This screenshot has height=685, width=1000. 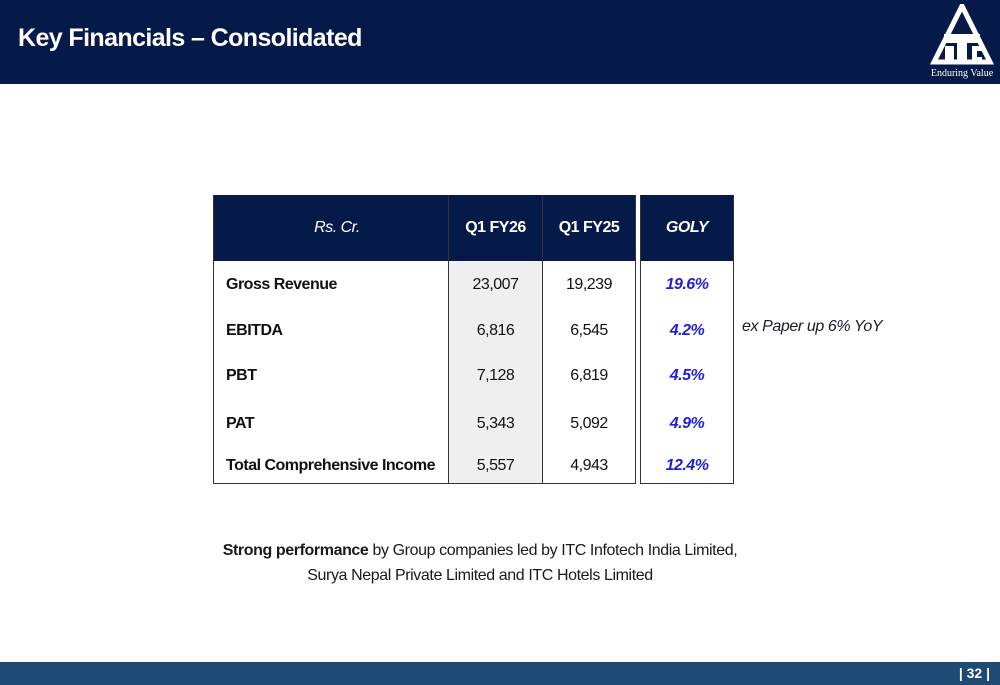 I want to click on value-goly: 19.6%, so click(x=687, y=285).